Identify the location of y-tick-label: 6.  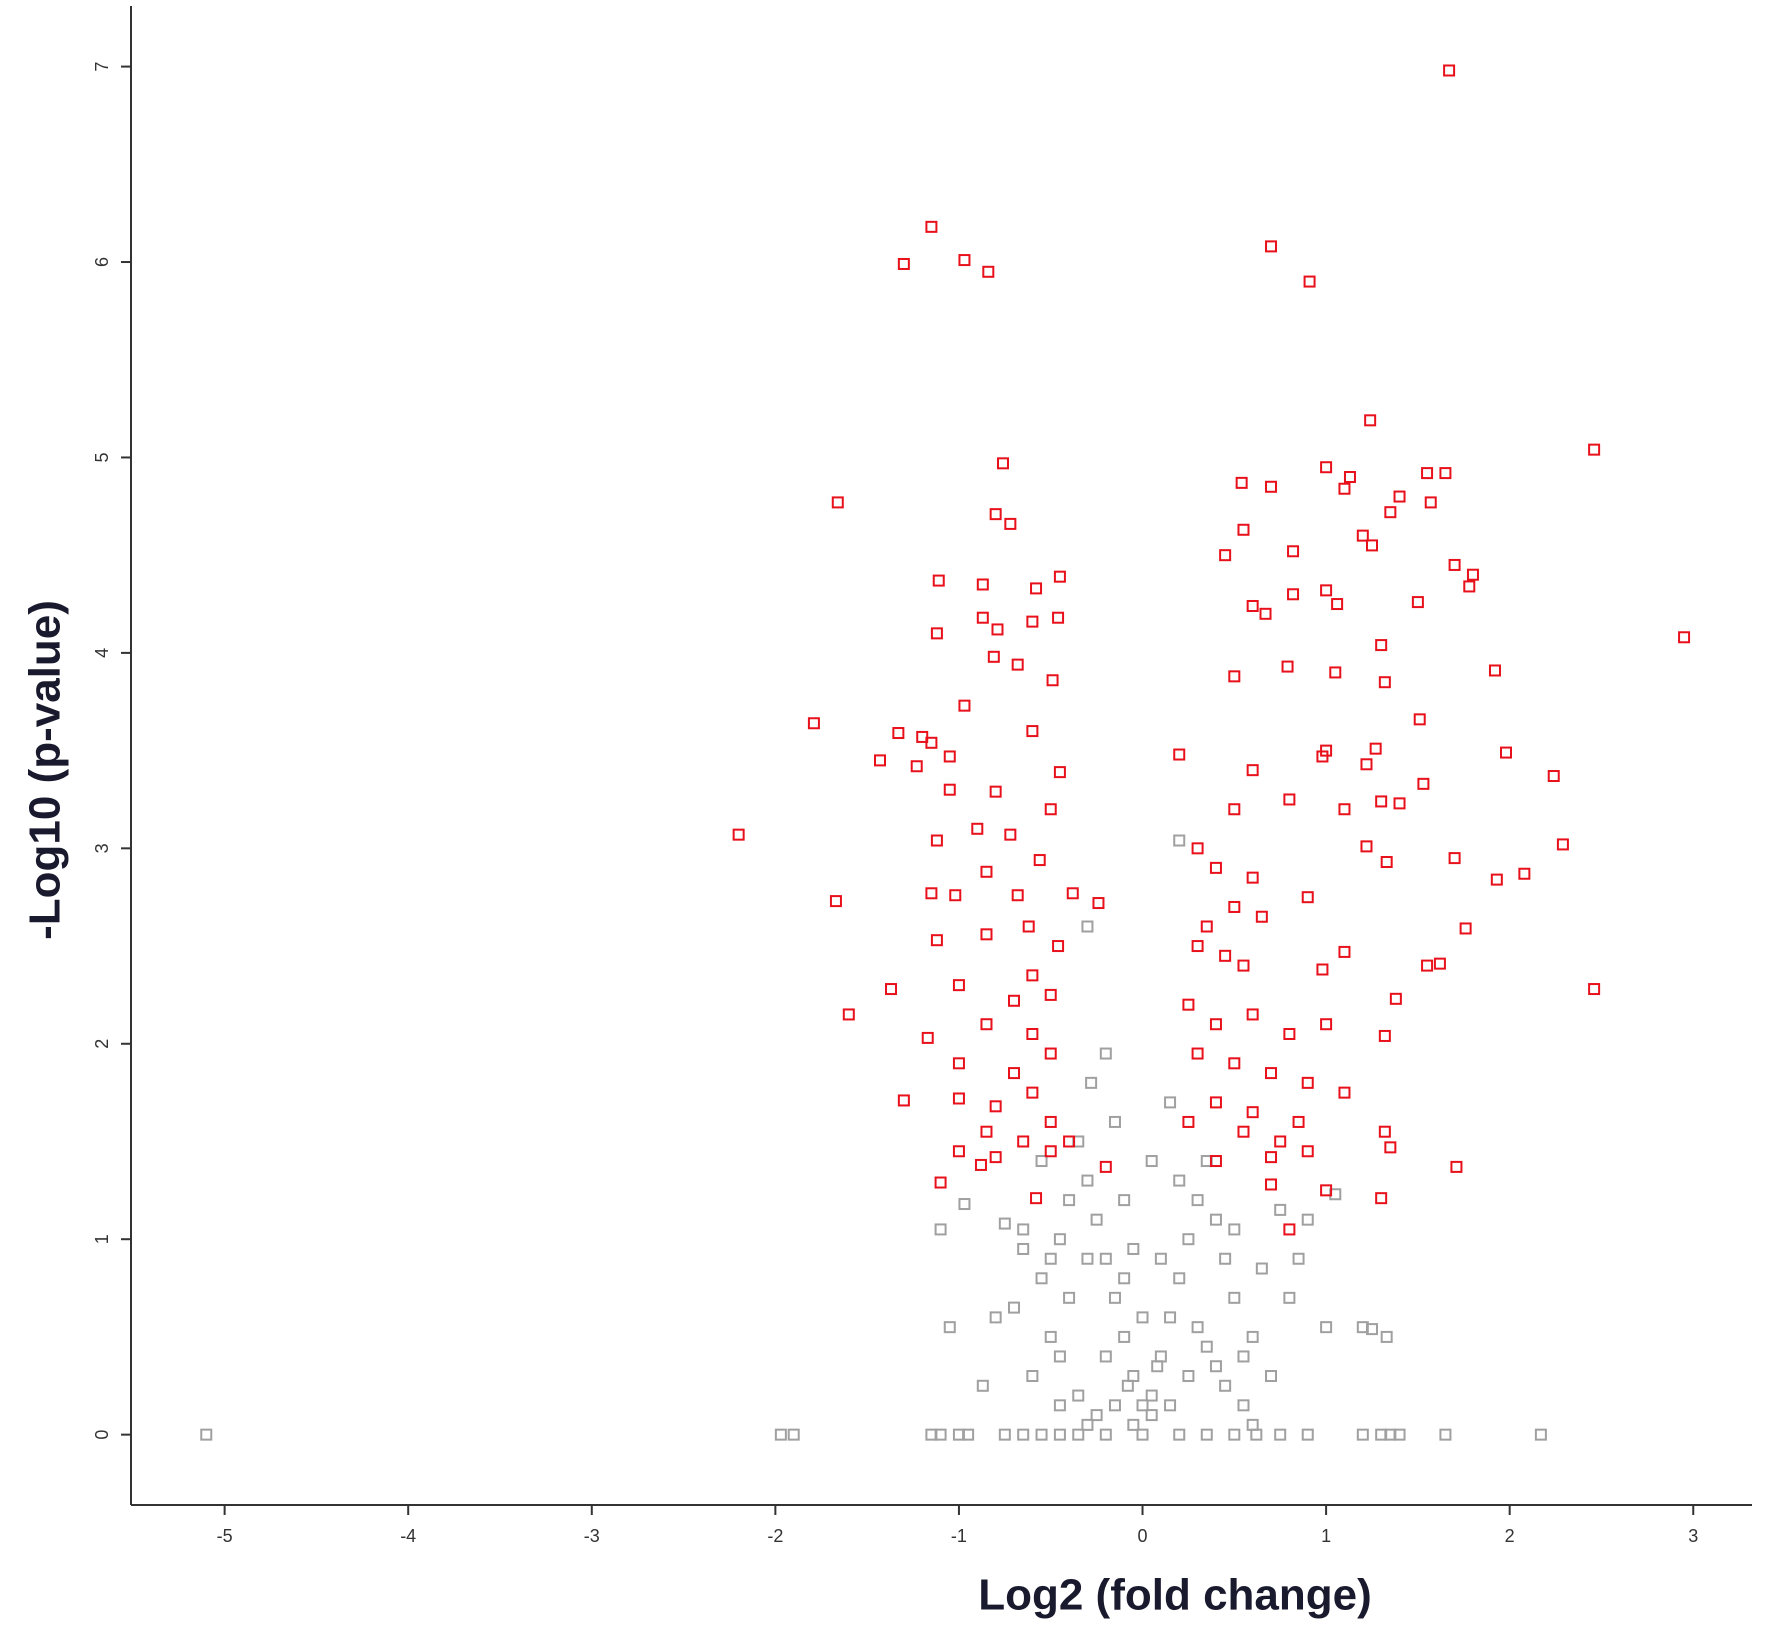
(102, 262).